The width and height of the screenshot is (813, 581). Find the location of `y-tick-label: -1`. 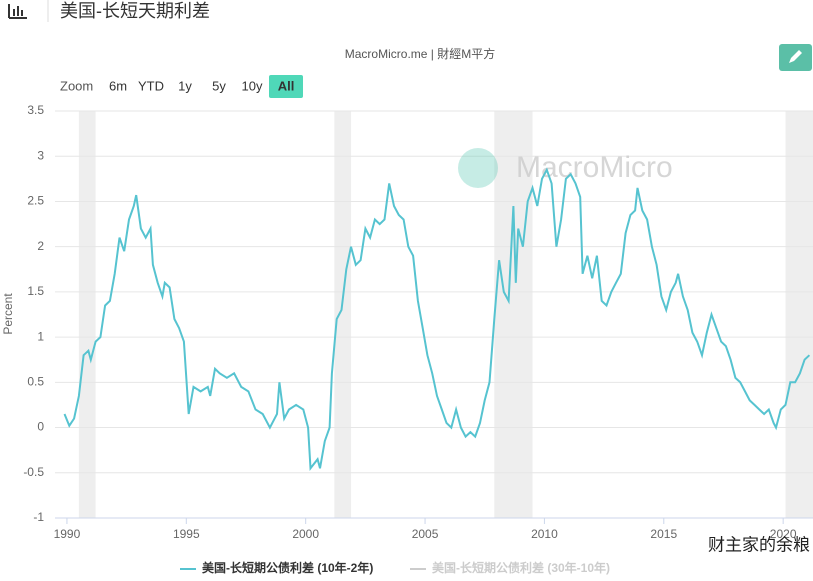

y-tick-label: -1 is located at coordinates (38, 517).